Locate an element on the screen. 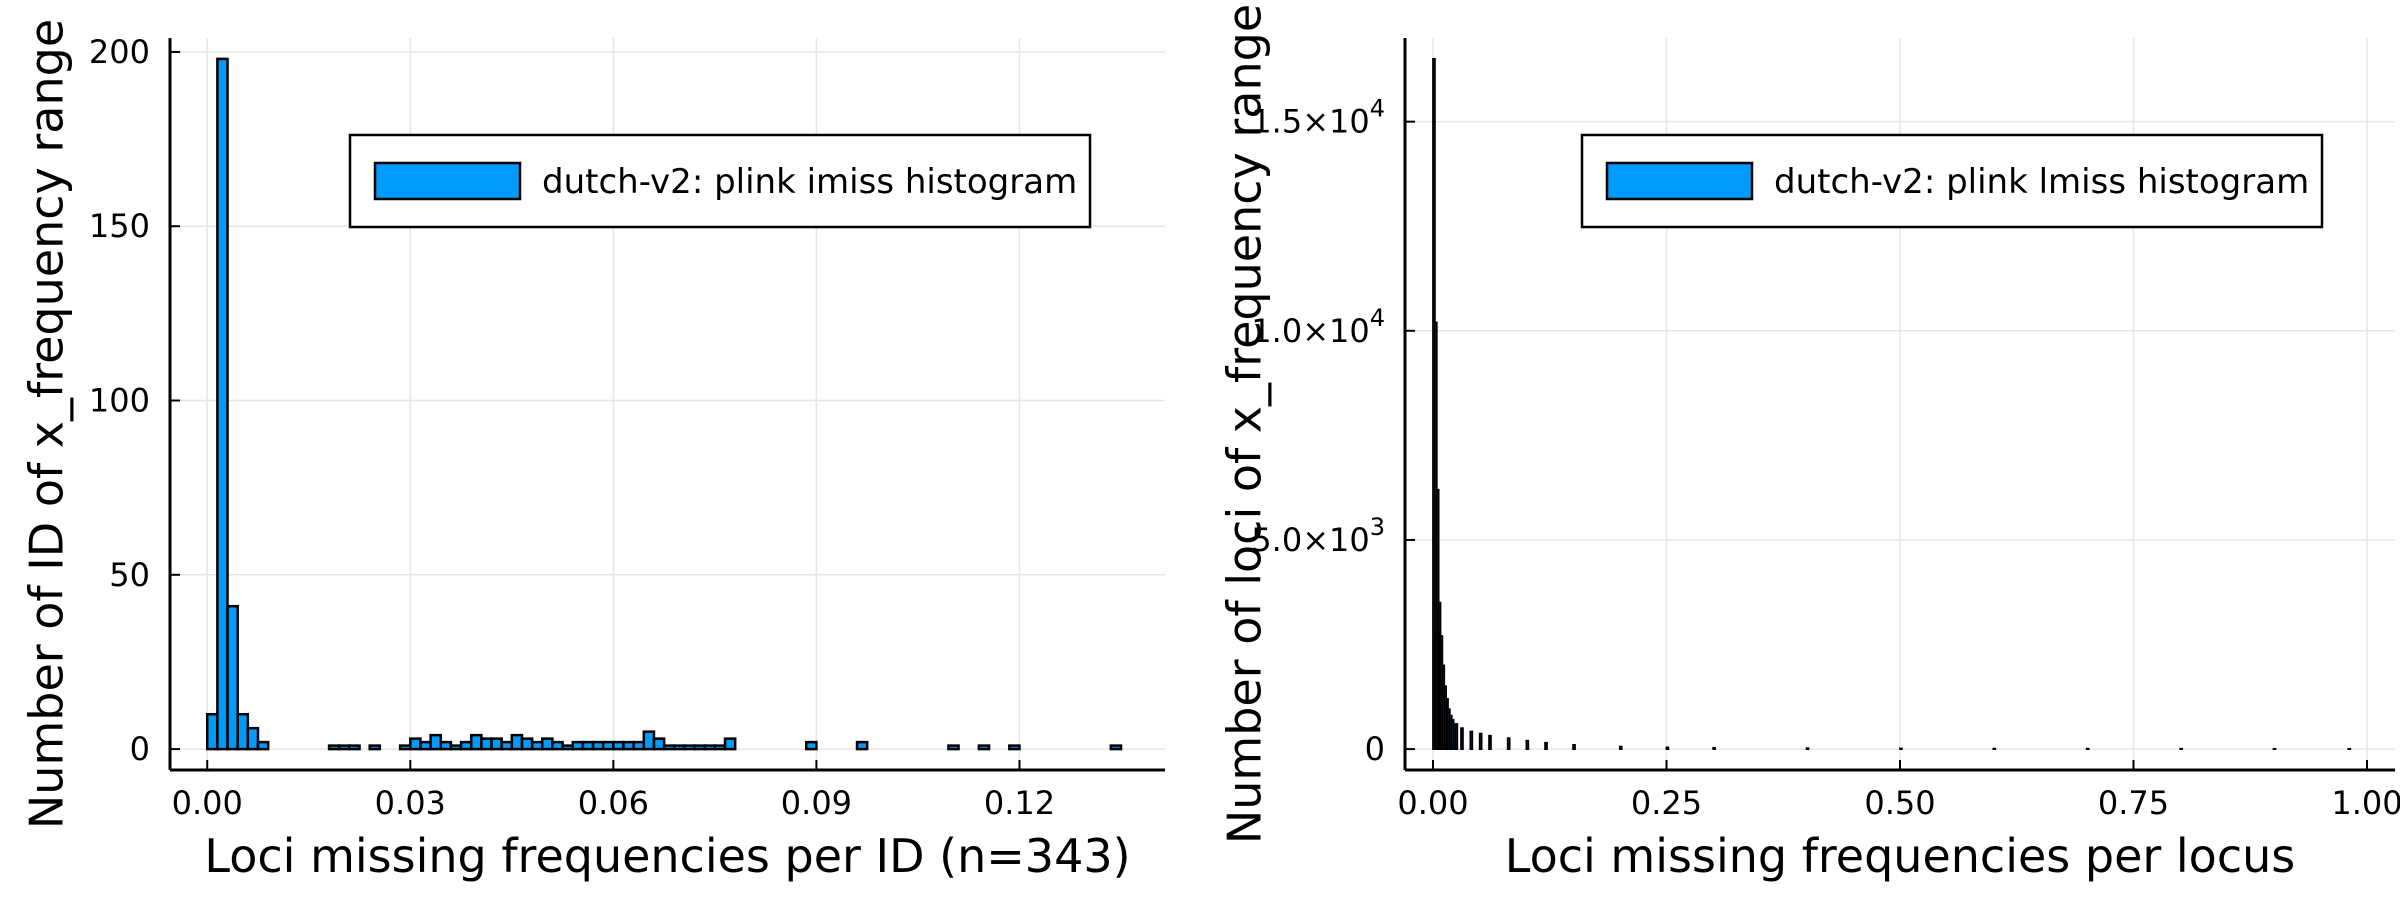  lmiss-legend-swatch is located at coordinates (1679, 181).